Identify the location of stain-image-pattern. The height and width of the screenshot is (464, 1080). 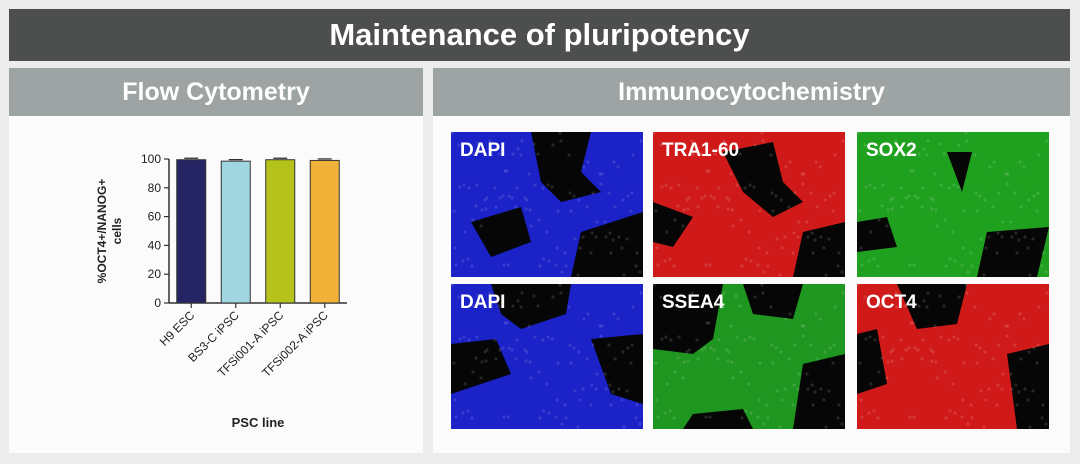
(749, 356).